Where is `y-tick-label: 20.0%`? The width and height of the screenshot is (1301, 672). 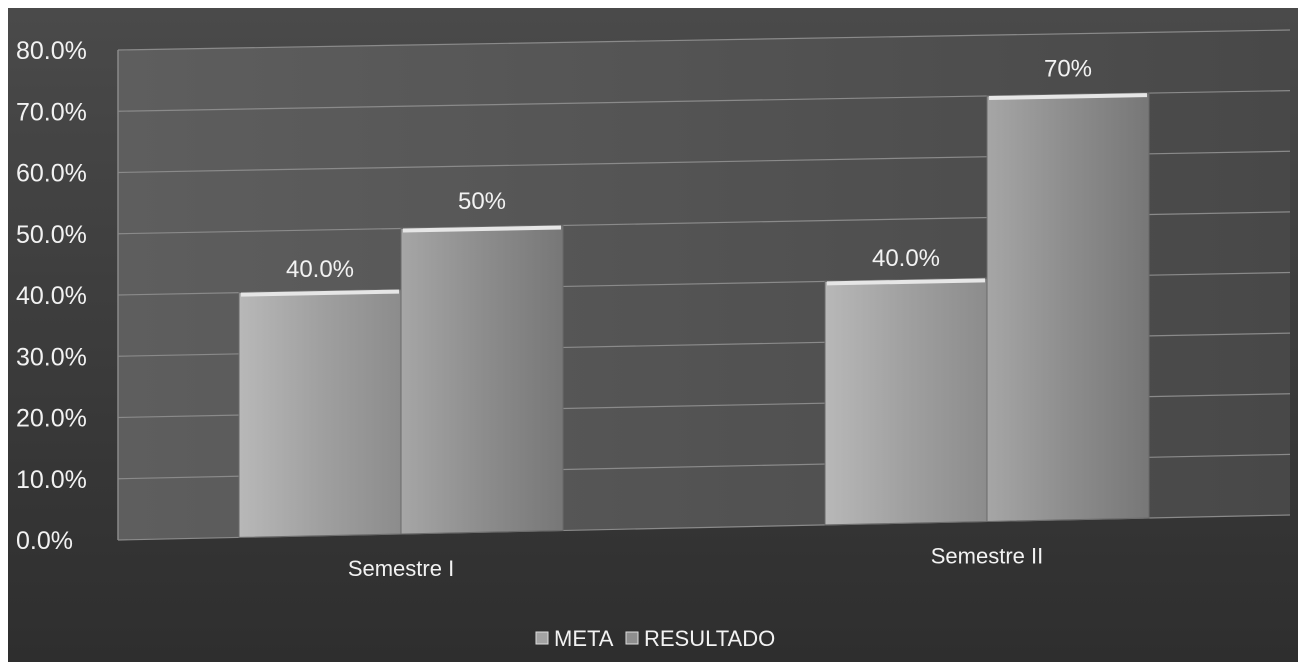
y-tick-label: 20.0% is located at coordinates (51, 419).